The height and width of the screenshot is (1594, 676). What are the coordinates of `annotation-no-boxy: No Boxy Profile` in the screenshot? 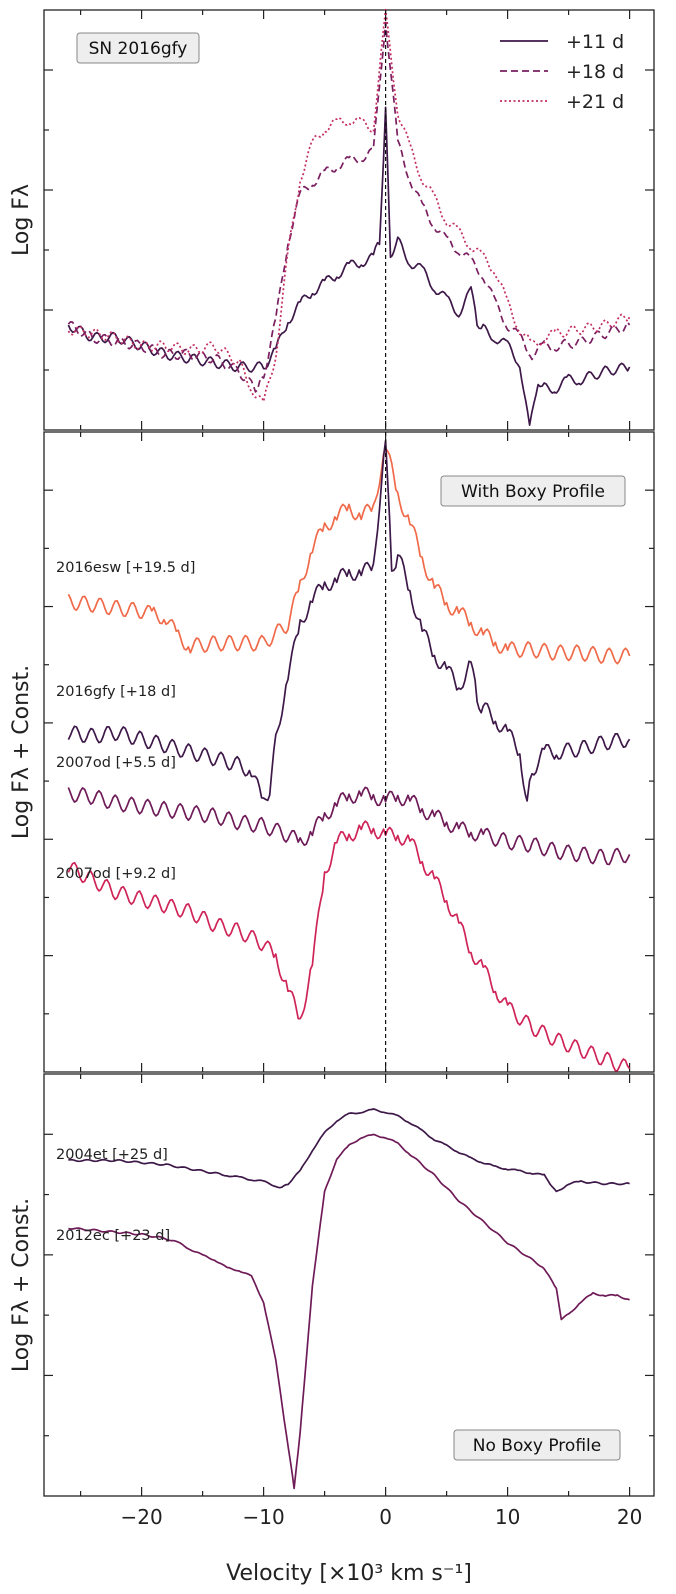 It's located at (537, 1446).